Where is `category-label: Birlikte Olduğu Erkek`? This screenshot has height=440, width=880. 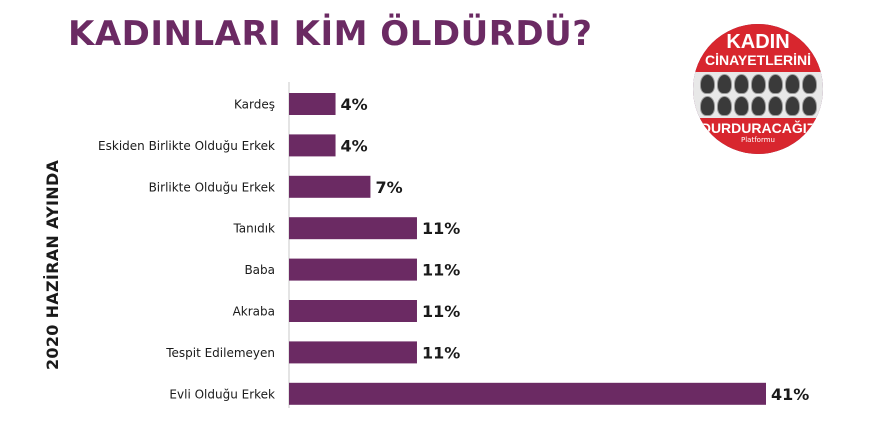 category-label: Birlikte Olduğu Erkek is located at coordinates (212, 187).